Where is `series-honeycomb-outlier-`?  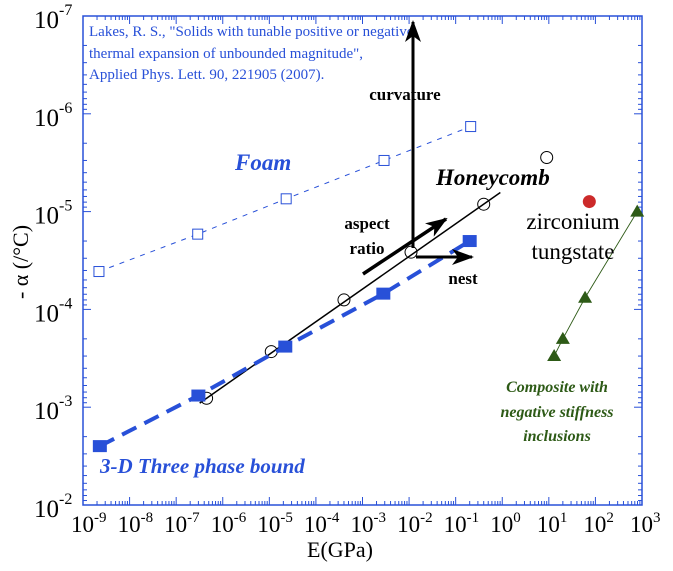 series-honeycomb-outlier- is located at coordinates (547, 158).